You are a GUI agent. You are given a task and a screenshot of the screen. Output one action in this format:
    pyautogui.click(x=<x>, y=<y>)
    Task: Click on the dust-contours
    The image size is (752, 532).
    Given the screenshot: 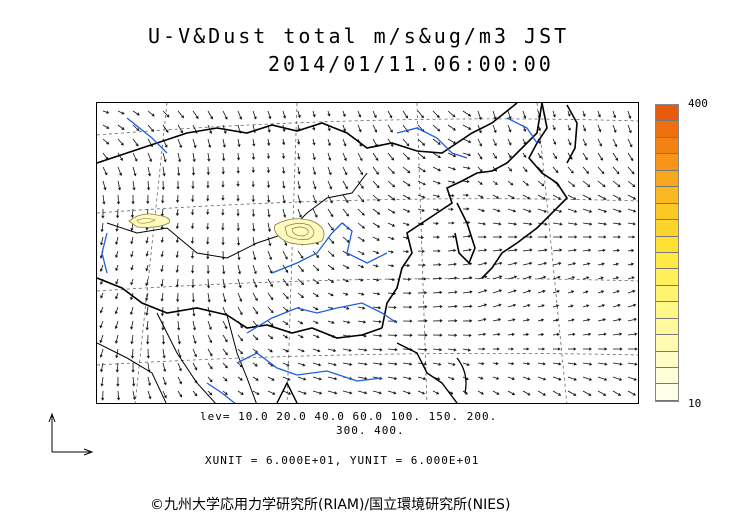 What is the action you would take?
    pyautogui.click(x=226, y=229)
    